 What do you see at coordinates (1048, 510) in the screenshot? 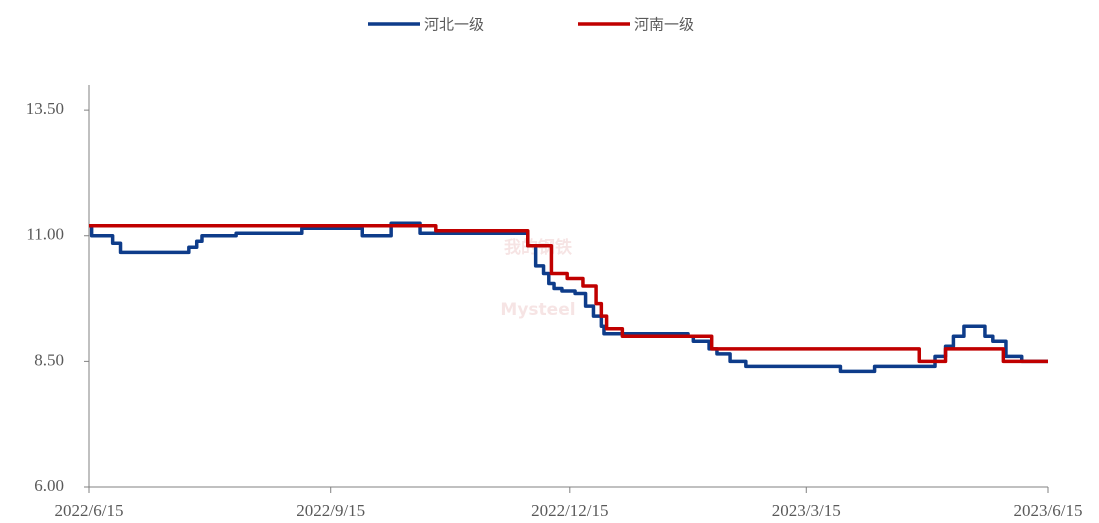
I see `x-tick-label: 2023/6/15` at bounding box center [1048, 510].